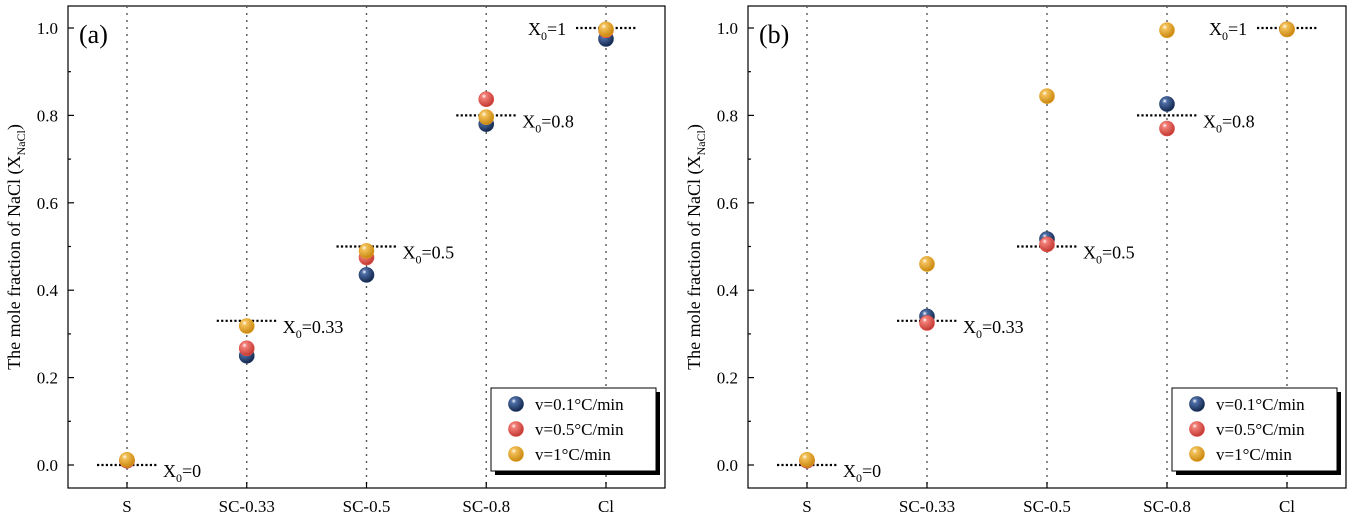  Describe the element at coordinates (486, 506) in the screenshot. I see `x-tick-label: SC-0.8` at that location.